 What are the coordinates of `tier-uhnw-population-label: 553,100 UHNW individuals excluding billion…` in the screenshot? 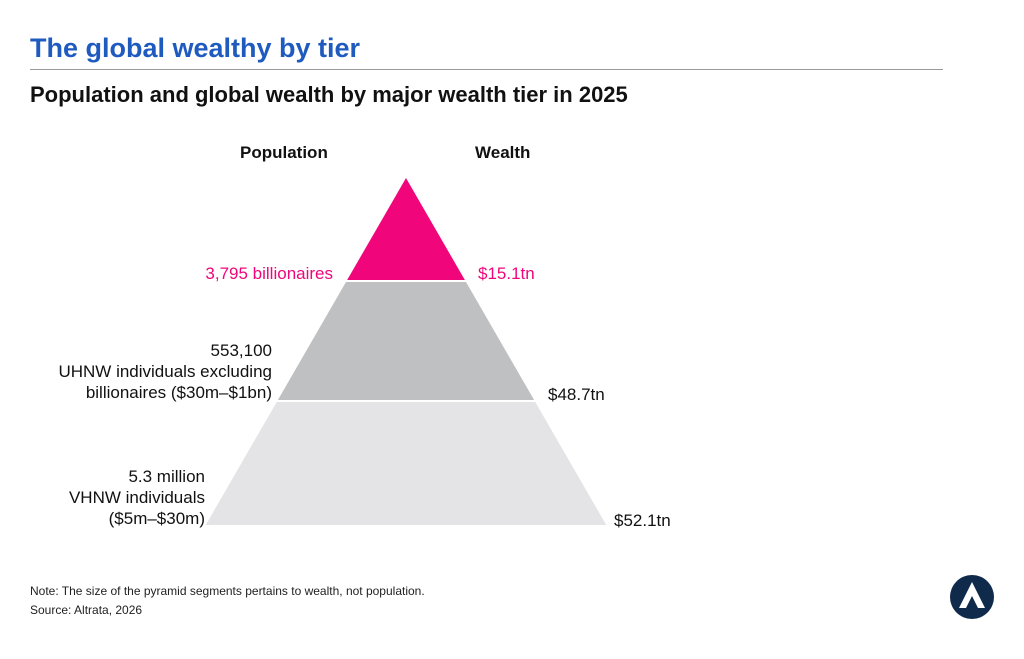 It's located at (165, 371).